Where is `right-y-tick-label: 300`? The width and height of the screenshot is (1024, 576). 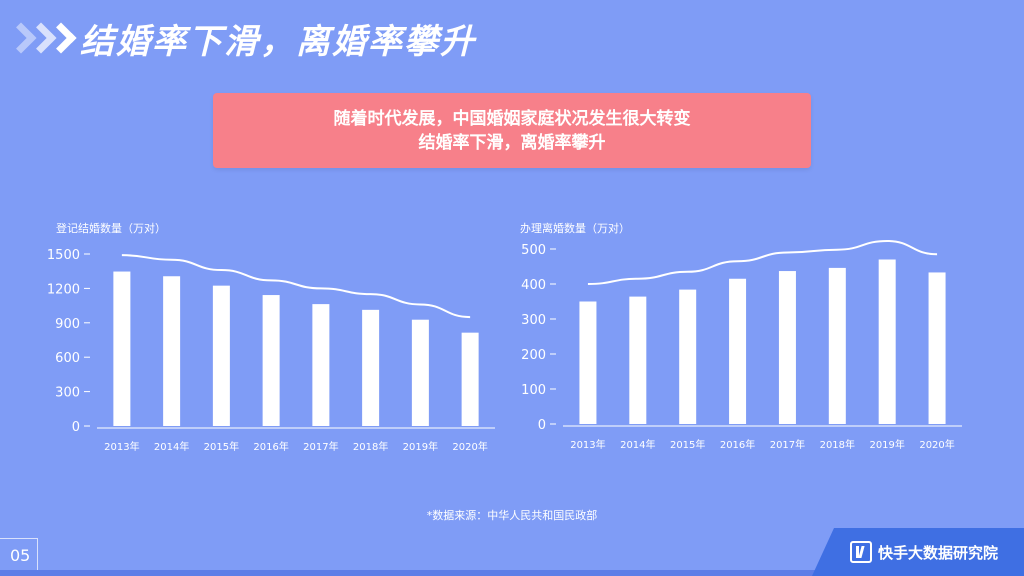
right-y-tick-label: 300 is located at coordinates (533, 320).